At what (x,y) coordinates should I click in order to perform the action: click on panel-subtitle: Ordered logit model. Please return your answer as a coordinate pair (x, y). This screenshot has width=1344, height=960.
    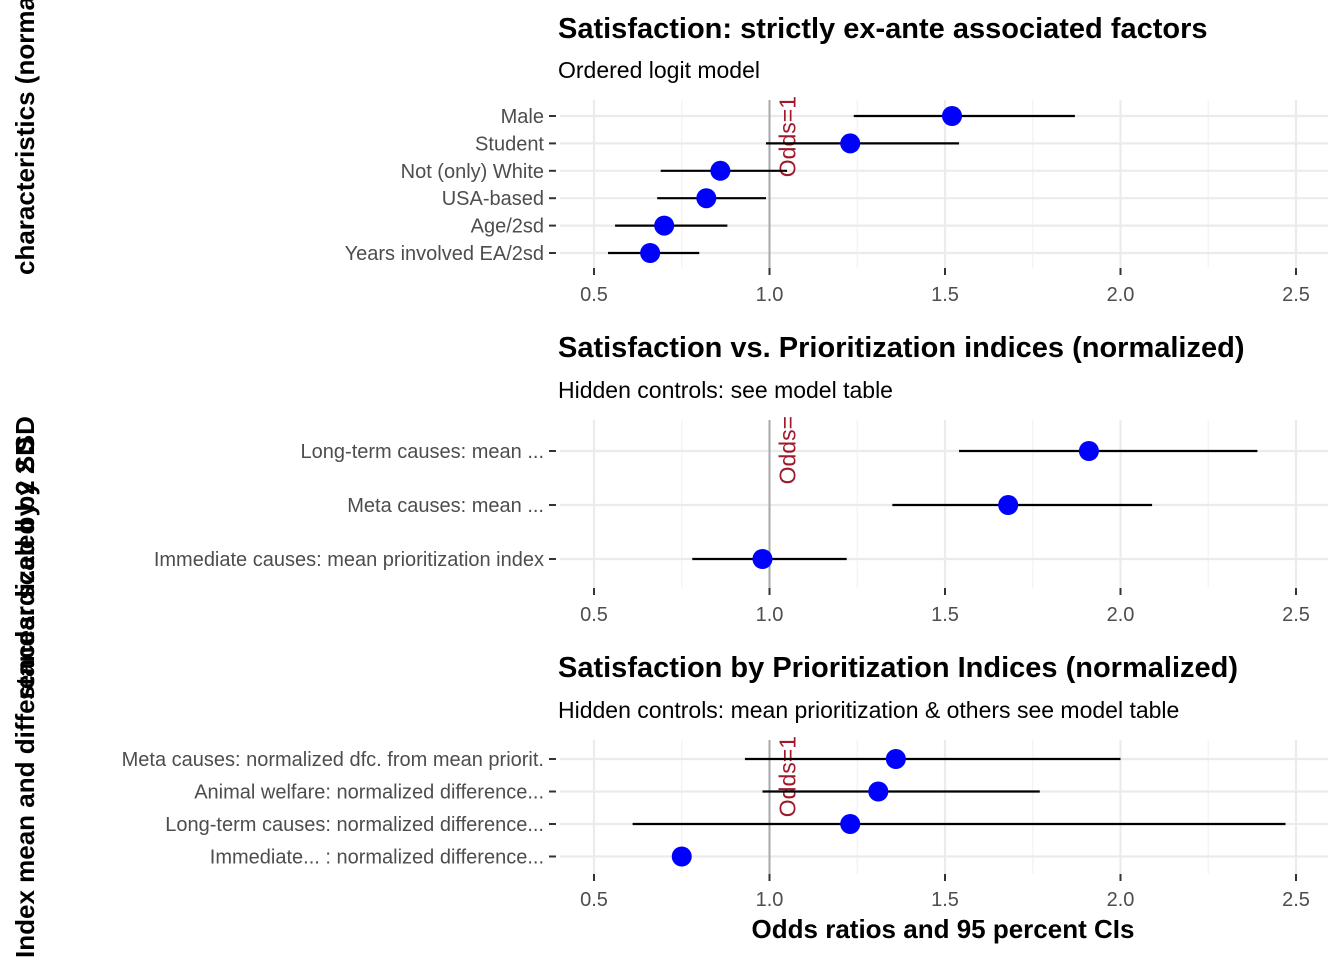
    Looking at the image, I should click on (659, 70).